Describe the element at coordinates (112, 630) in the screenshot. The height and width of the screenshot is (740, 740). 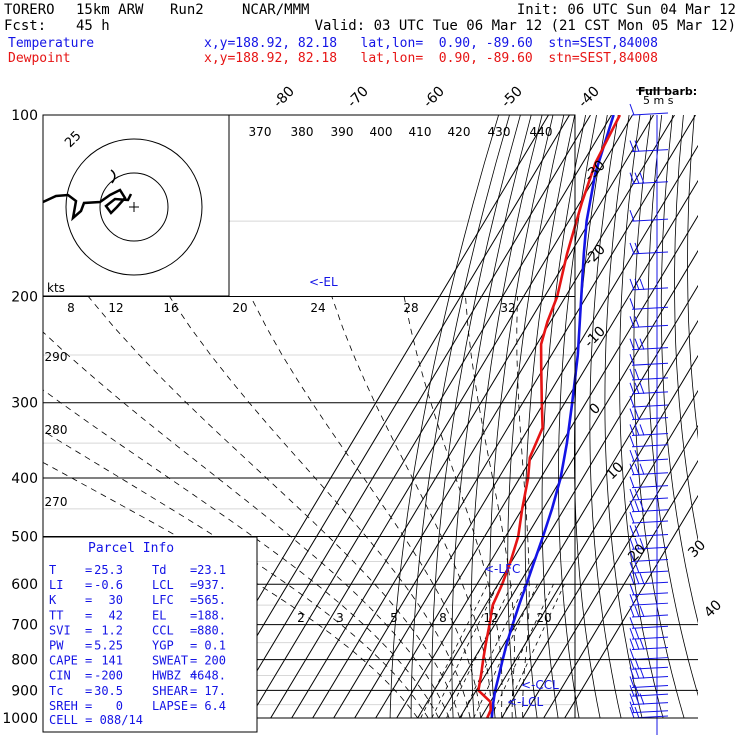
I see `parcel-cell: 1.2` at that location.